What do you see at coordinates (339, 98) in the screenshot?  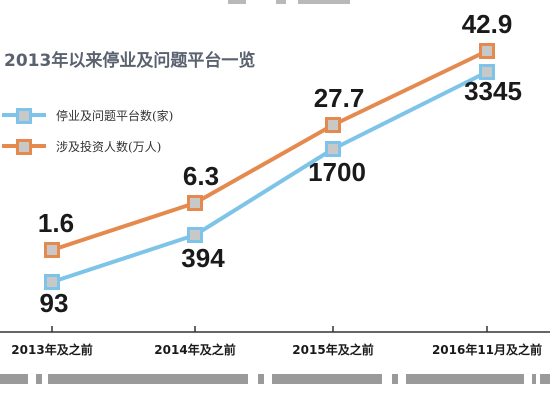 I see `data-label-investors: 27.7` at bounding box center [339, 98].